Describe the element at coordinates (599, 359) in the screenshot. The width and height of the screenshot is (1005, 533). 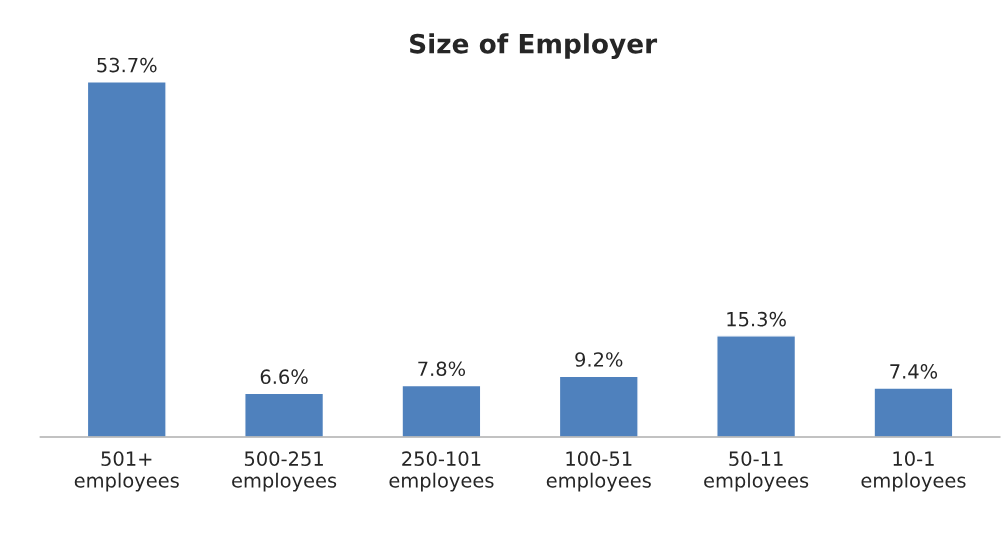
I see `data-label: 9.2%` at that location.